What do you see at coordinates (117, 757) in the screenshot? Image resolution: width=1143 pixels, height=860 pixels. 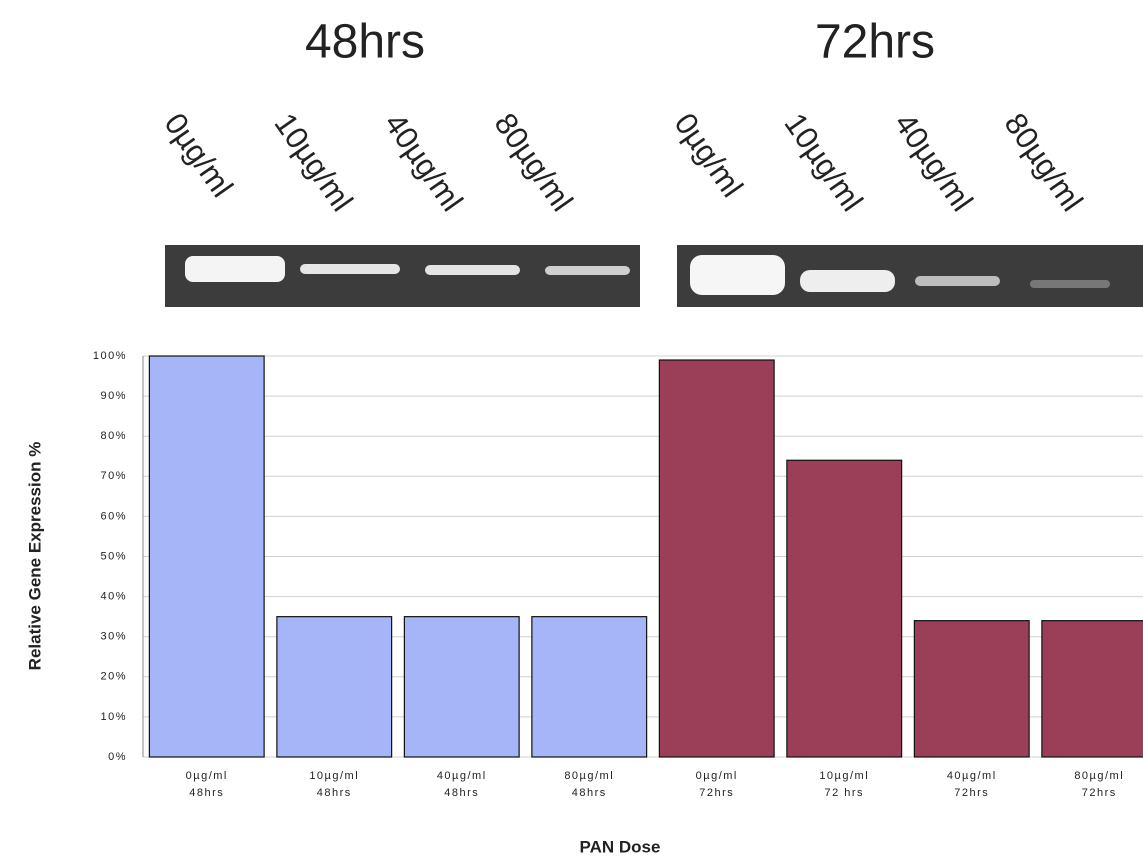 I see `y-tick-label: 0%` at bounding box center [117, 757].